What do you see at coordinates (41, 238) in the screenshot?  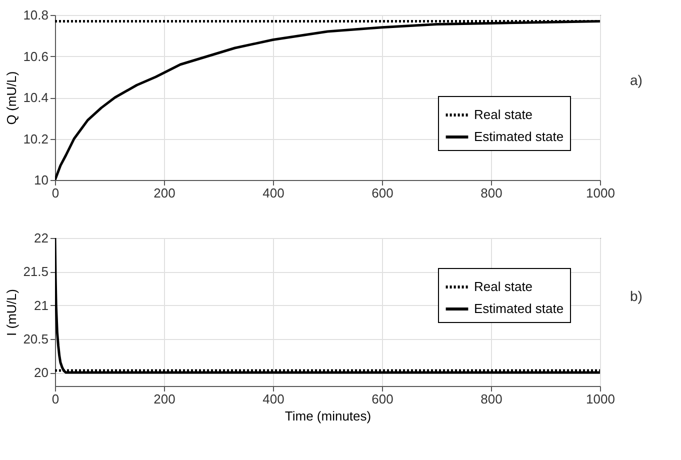 I see `y-tick-label: 22` at bounding box center [41, 238].